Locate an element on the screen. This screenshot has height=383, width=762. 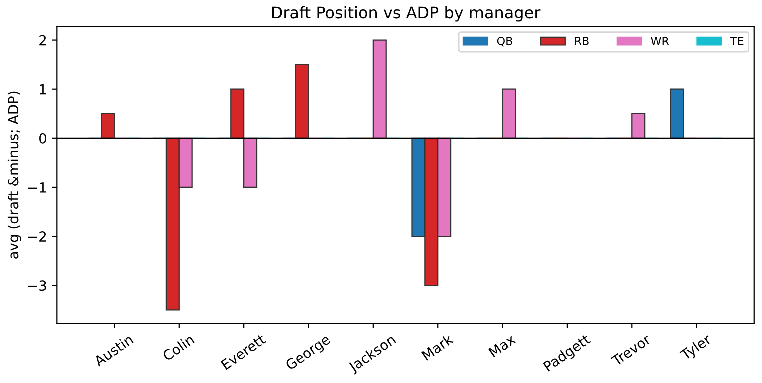
y-tick-label: 1 is located at coordinates (43, 89).